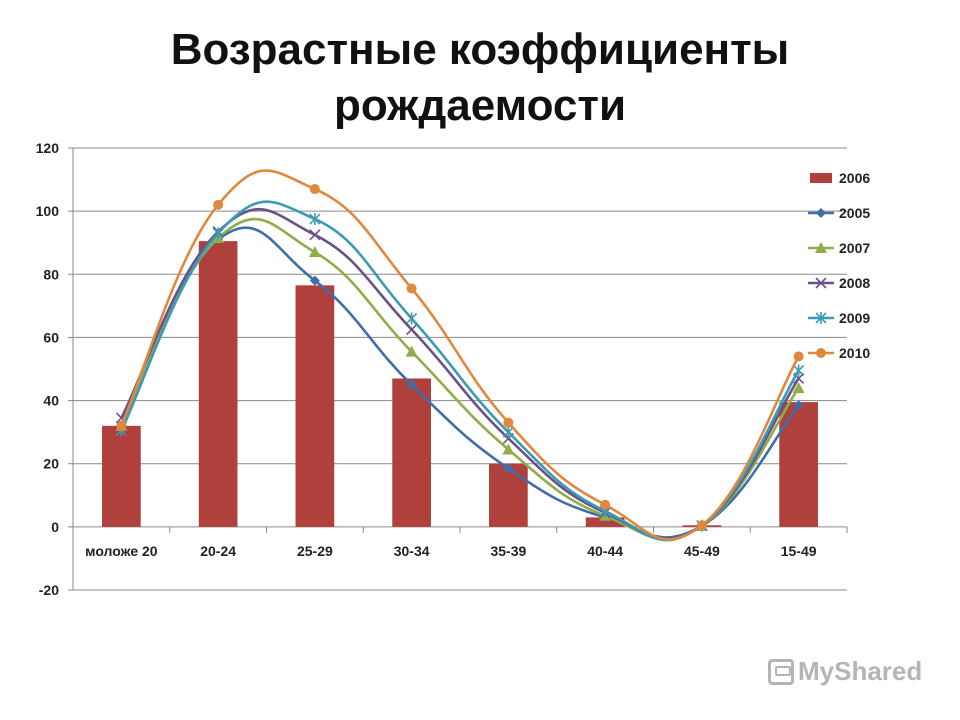 The image size is (960, 720). I want to click on watermark: MyShared, so click(845, 671).